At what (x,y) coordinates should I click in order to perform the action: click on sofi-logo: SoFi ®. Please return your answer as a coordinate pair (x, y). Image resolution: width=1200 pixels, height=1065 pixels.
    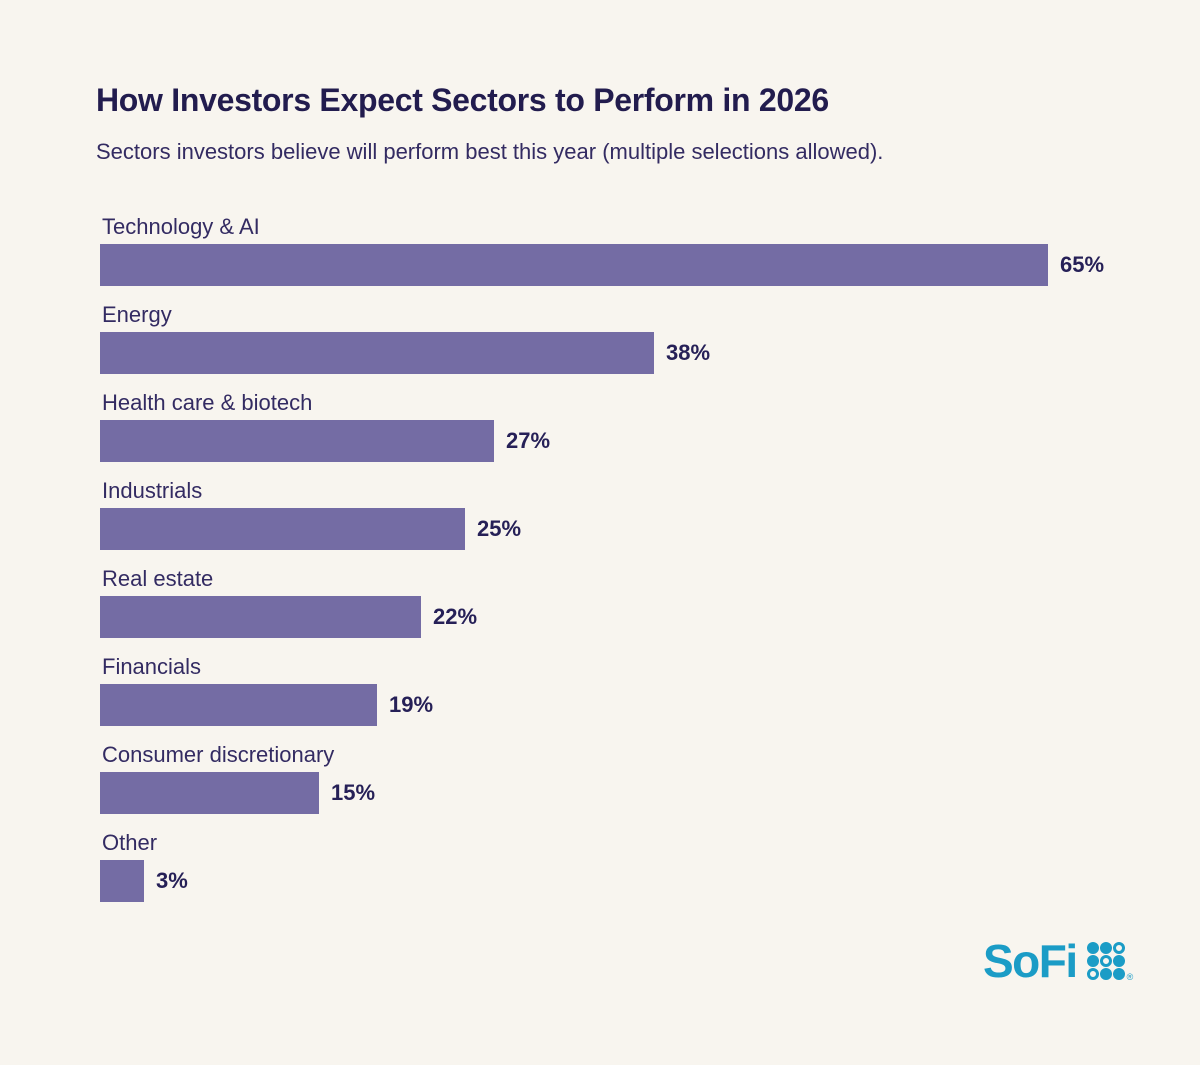
    Looking at the image, I should click on (1058, 961).